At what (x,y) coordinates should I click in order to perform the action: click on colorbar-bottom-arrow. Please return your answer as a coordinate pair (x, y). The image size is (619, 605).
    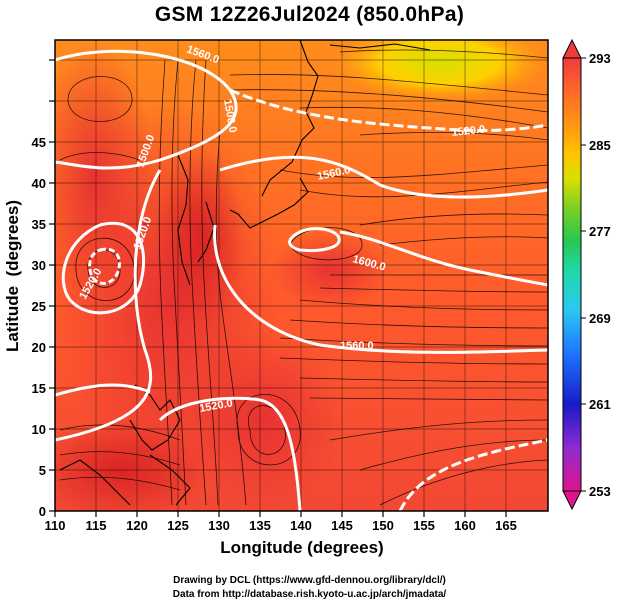
    Looking at the image, I should click on (572, 500).